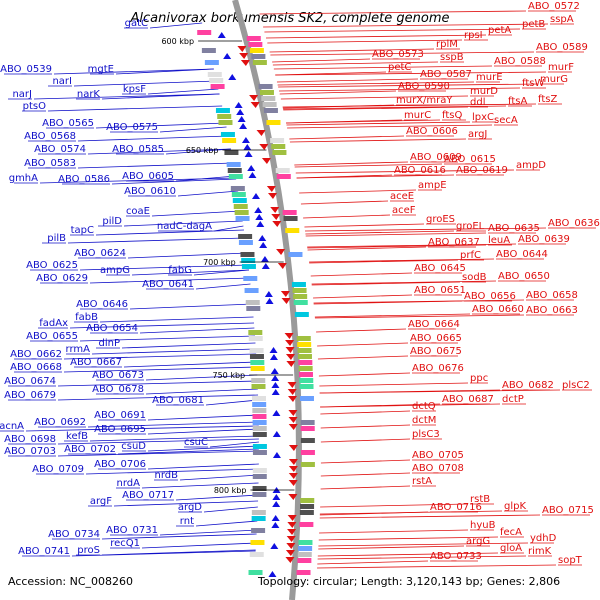  Describe the element at coordinates (60, 149) in the screenshot. I see `left-gene-label: ABO_0574` at that location.